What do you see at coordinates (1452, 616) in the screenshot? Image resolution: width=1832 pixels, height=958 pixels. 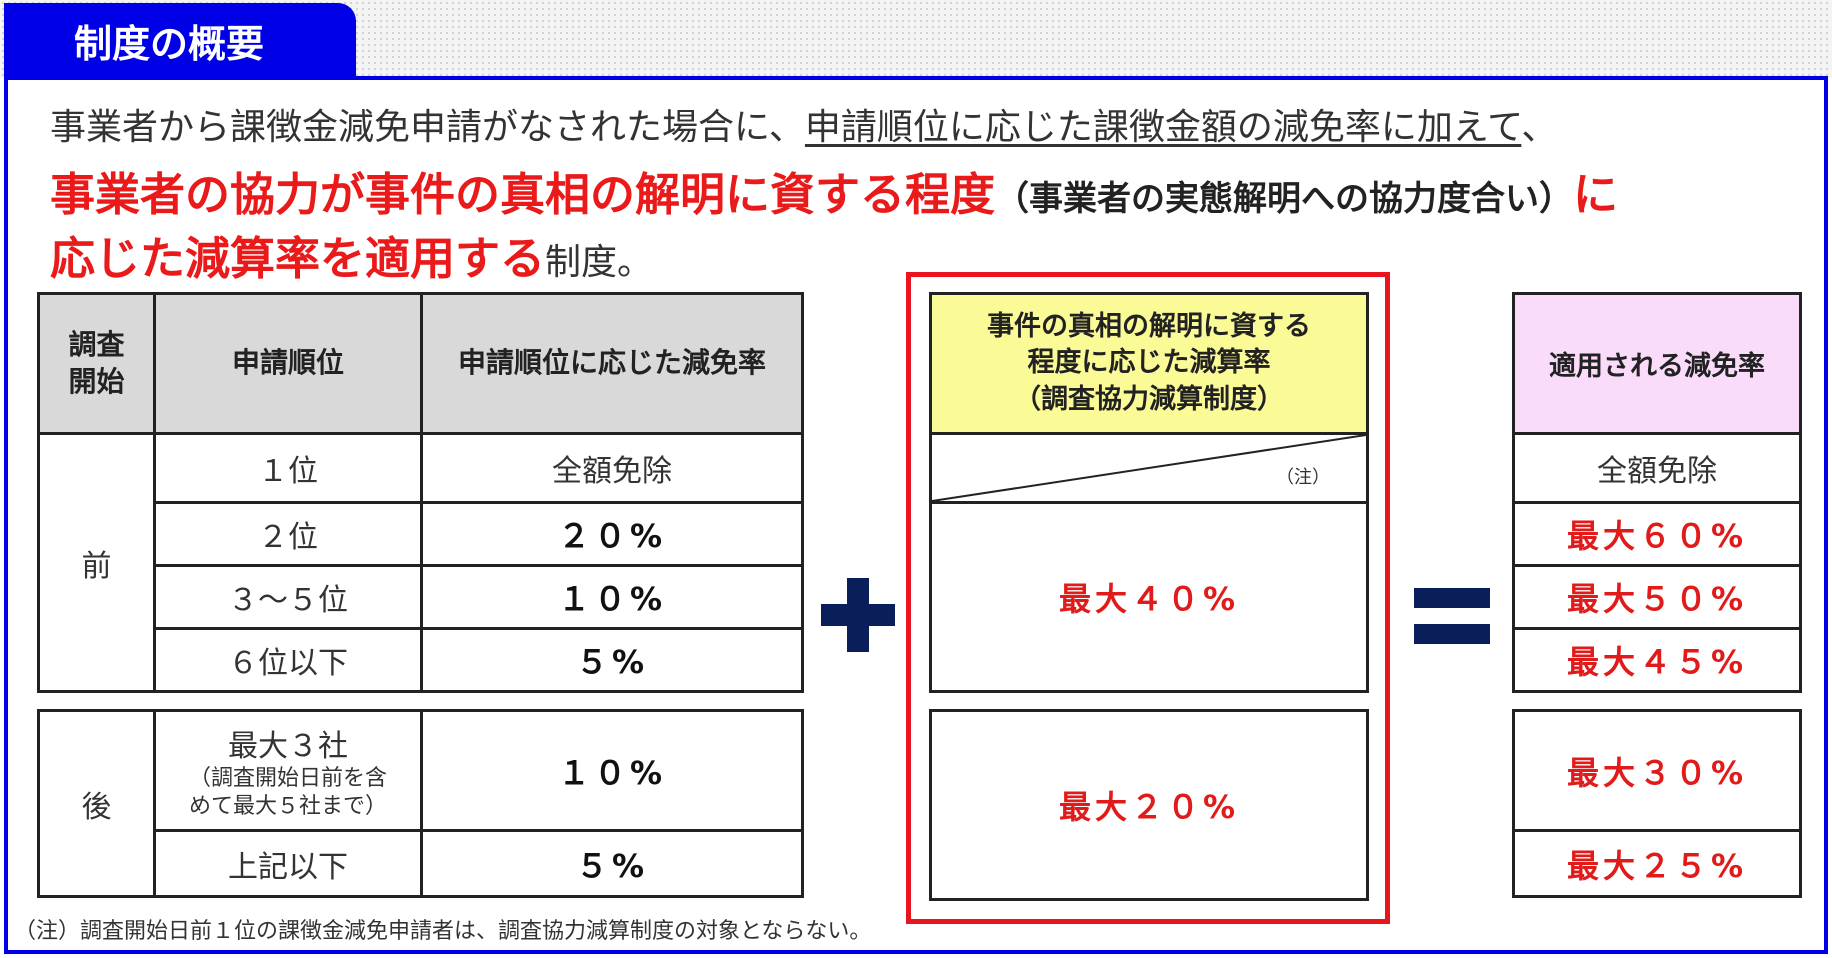 I see `equals-icon` at bounding box center [1452, 616].